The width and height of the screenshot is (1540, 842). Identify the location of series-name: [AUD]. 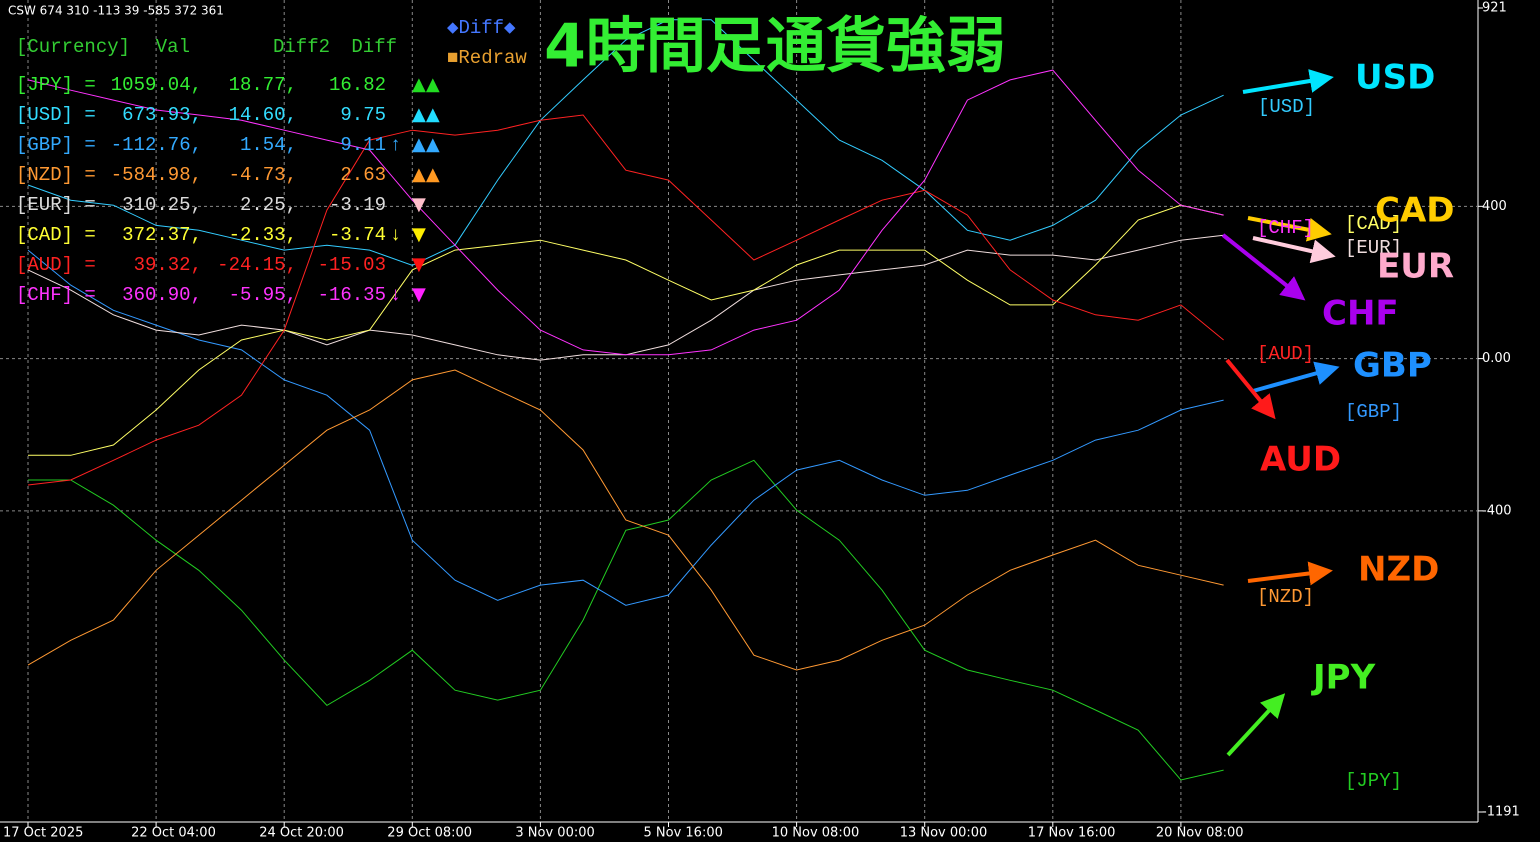
(1285, 354).